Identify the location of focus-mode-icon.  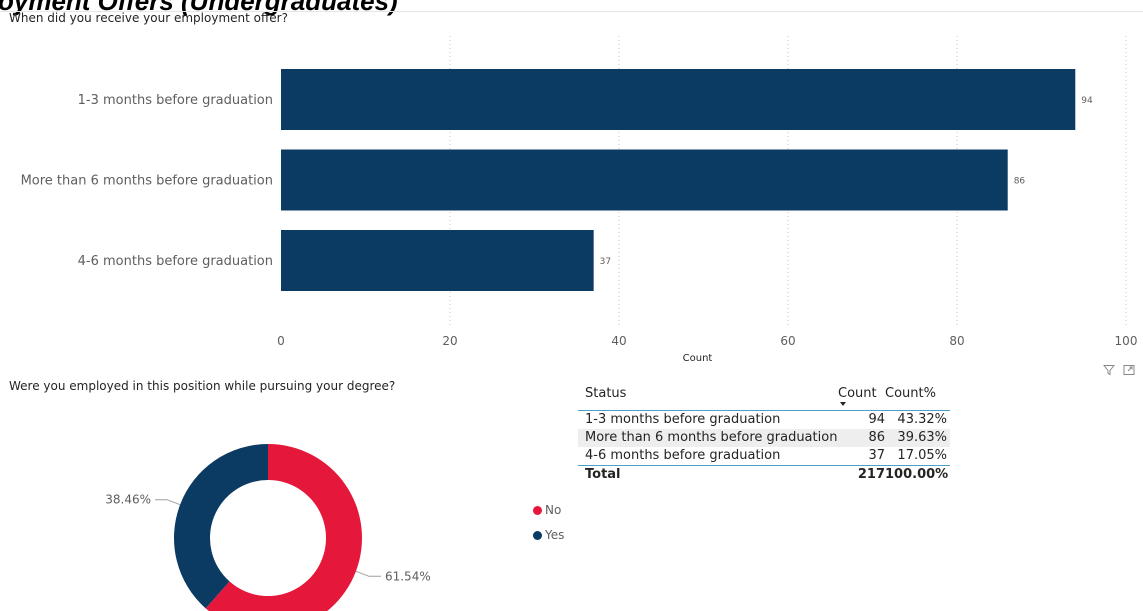
(1129, 370).